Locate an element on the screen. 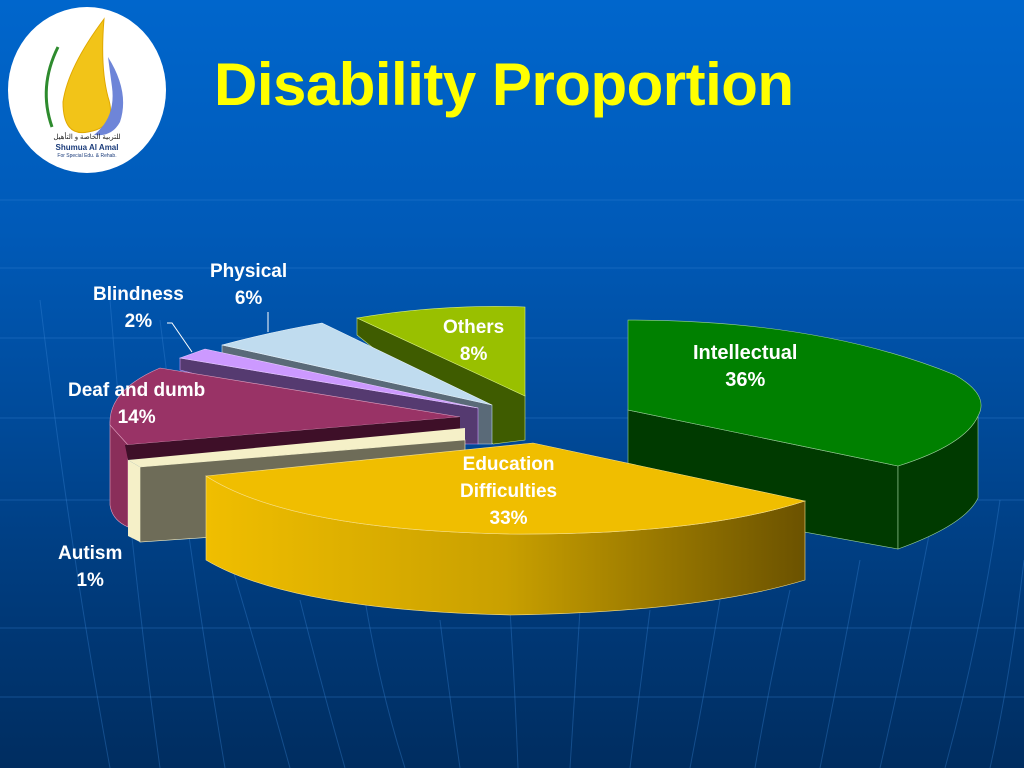 This screenshot has width=1024, height=768. label-deaf-name: Deaf and dumb is located at coordinates (137, 390).